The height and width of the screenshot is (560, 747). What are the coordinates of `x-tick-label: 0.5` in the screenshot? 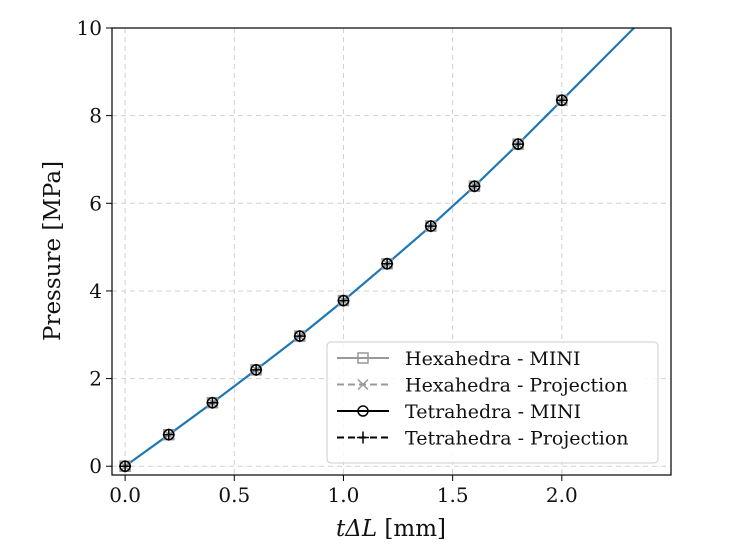 It's located at (234, 495).